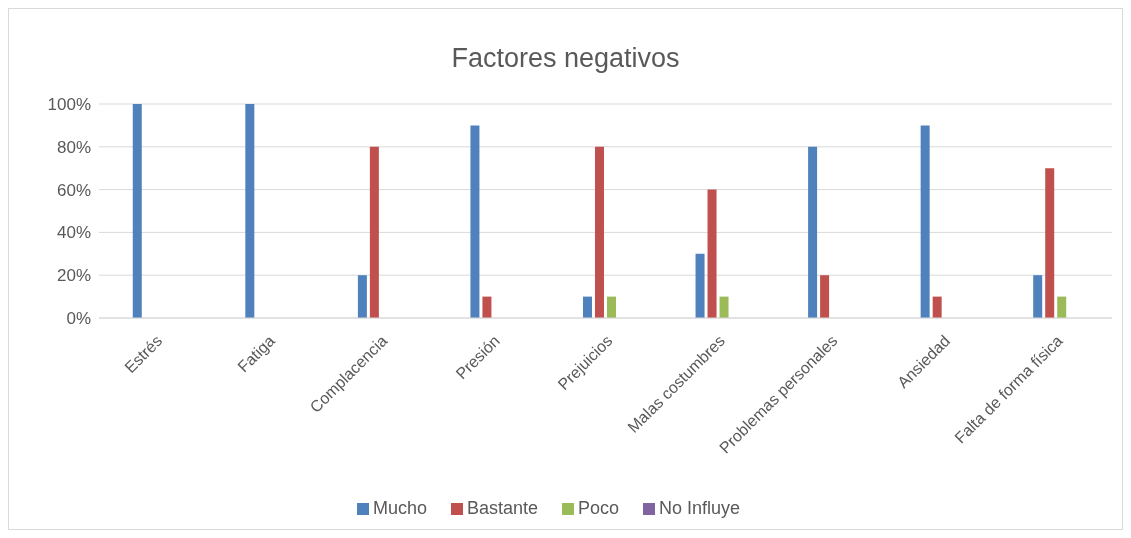  Describe the element at coordinates (73, 147) in the screenshot. I see `y-tick-label: 80%` at that location.